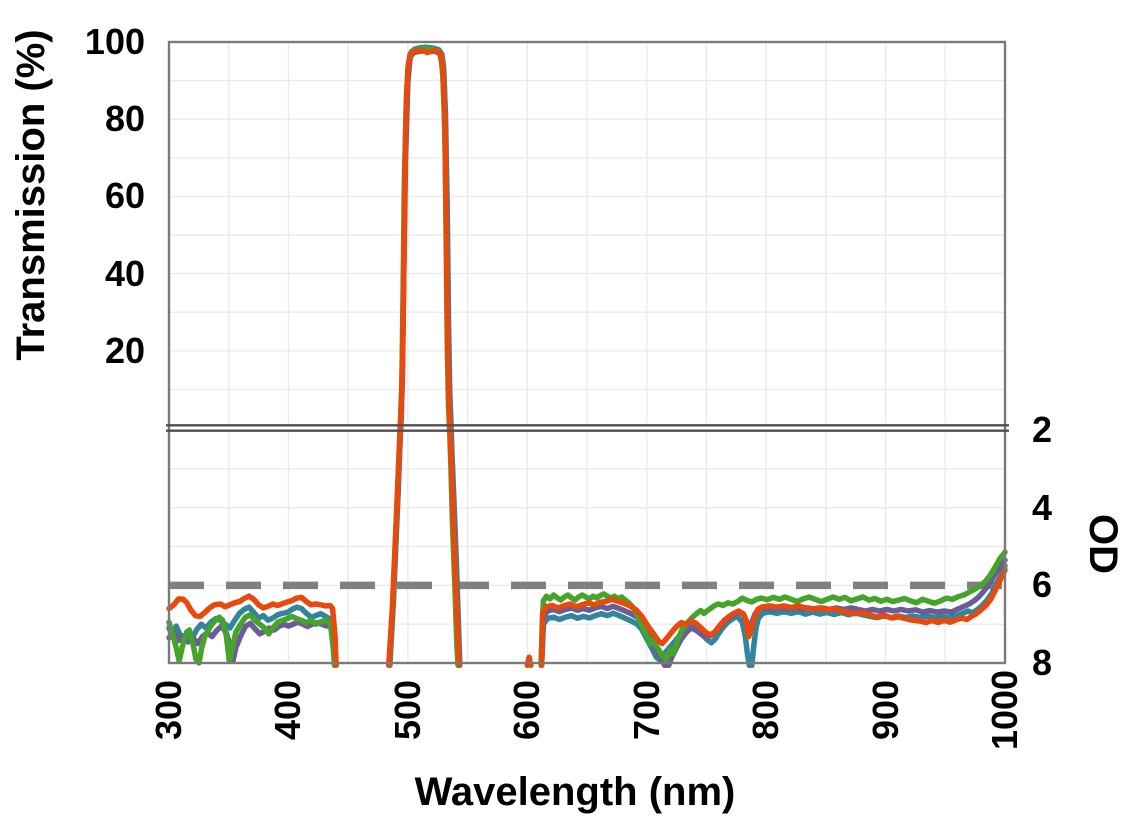  Describe the element at coordinates (766, 710) in the screenshot. I see `x-tick-800: 800` at that location.